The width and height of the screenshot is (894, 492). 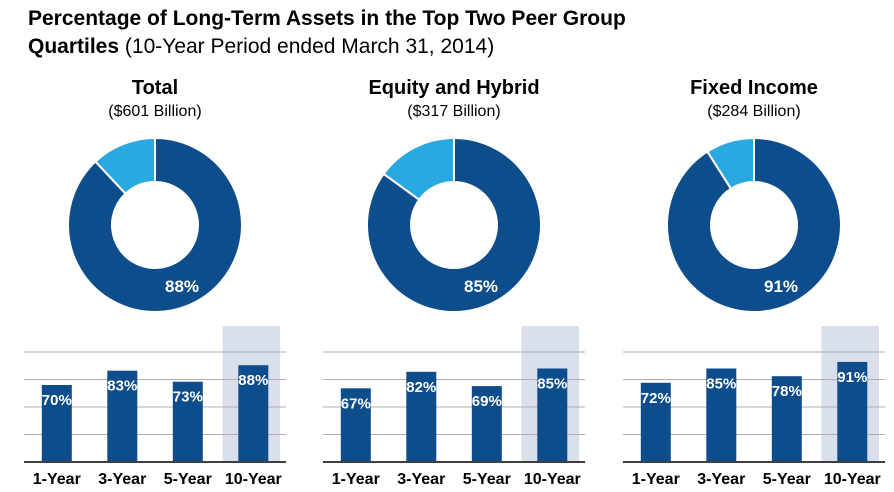 I want to click on bar-value-label: 83%, so click(x=122, y=386).